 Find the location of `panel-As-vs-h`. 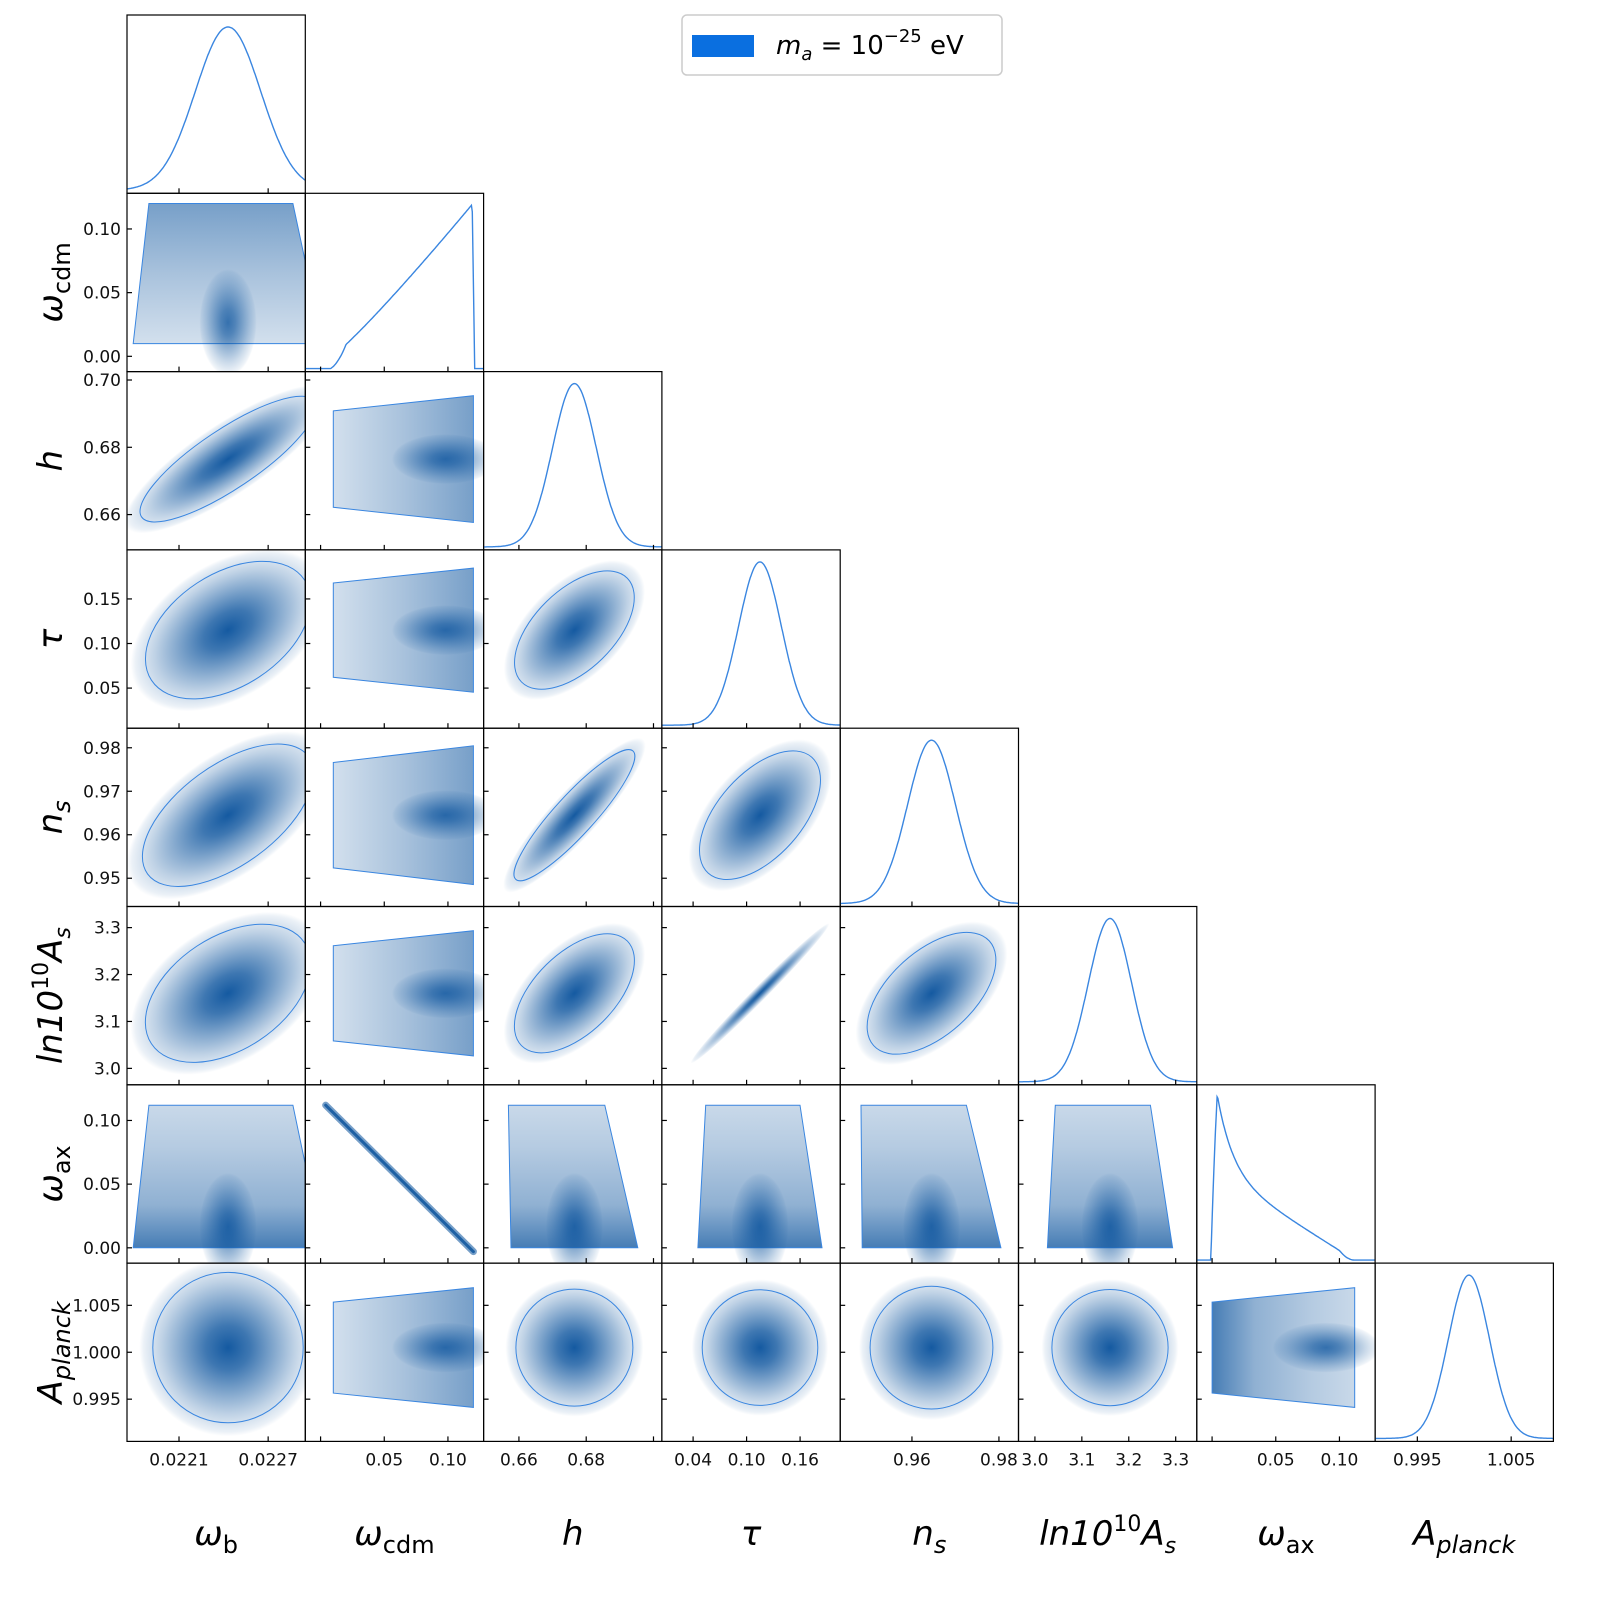

panel-As-vs-h is located at coordinates (573, 995).